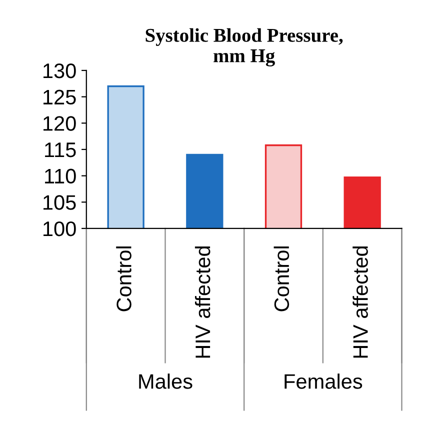 The width and height of the screenshot is (432, 427). Describe the element at coordinates (323, 381) in the screenshot. I see `text: Females` at that location.